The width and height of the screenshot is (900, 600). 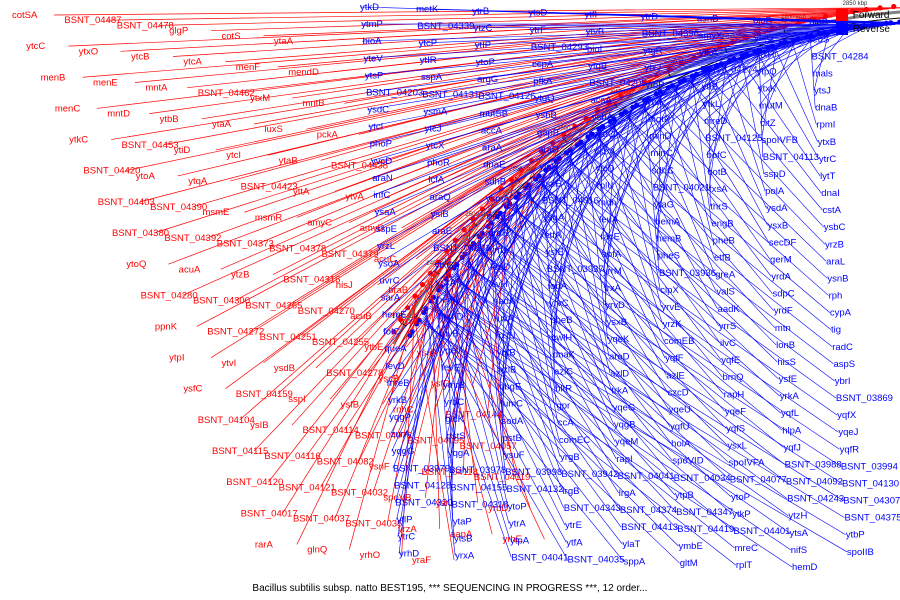 What do you see at coordinates (178, 207) in the screenshot?
I see `forward-gene-label: BSNT_04390` at bounding box center [178, 207].